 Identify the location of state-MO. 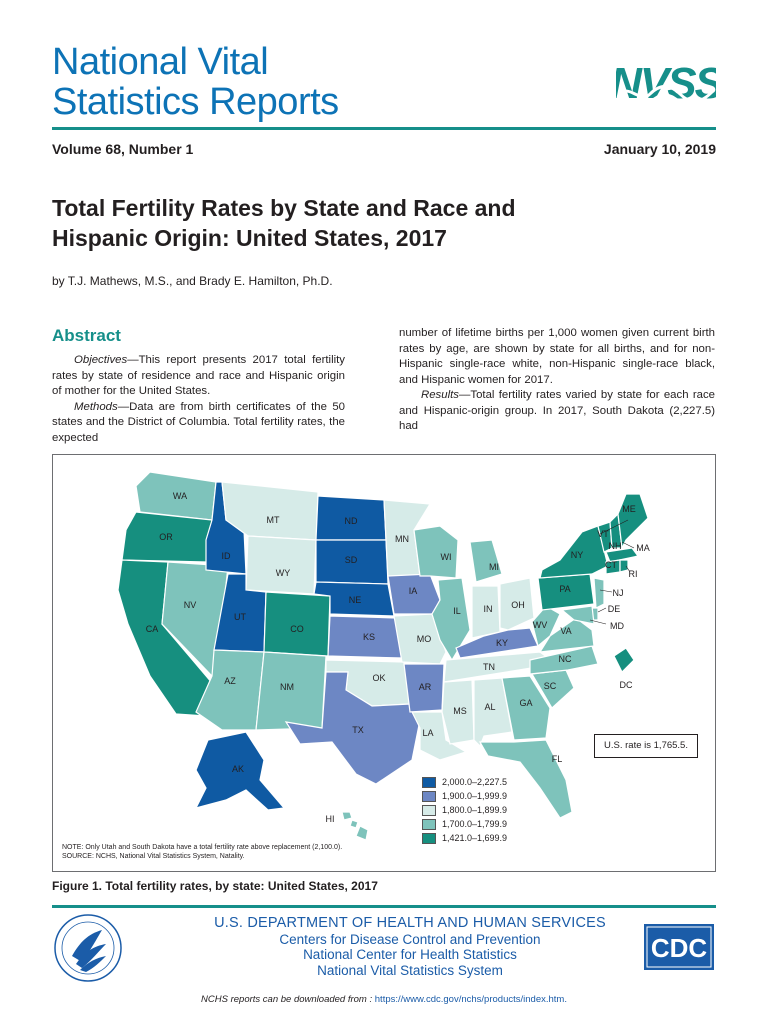
(420, 639).